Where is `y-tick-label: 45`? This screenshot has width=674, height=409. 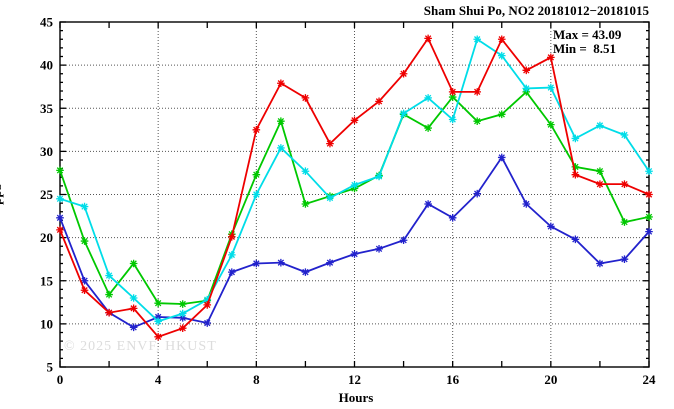
y-tick-label: 45 is located at coordinates (47, 22).